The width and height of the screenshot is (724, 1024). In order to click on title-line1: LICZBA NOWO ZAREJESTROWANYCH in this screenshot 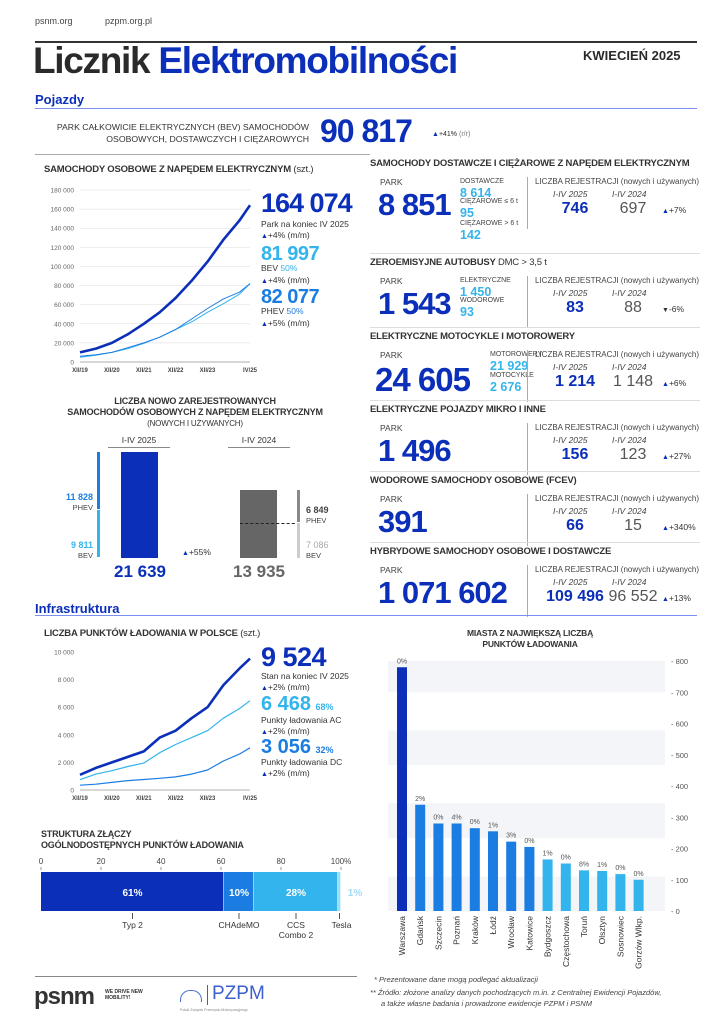, I will do `click(195, 401)`.